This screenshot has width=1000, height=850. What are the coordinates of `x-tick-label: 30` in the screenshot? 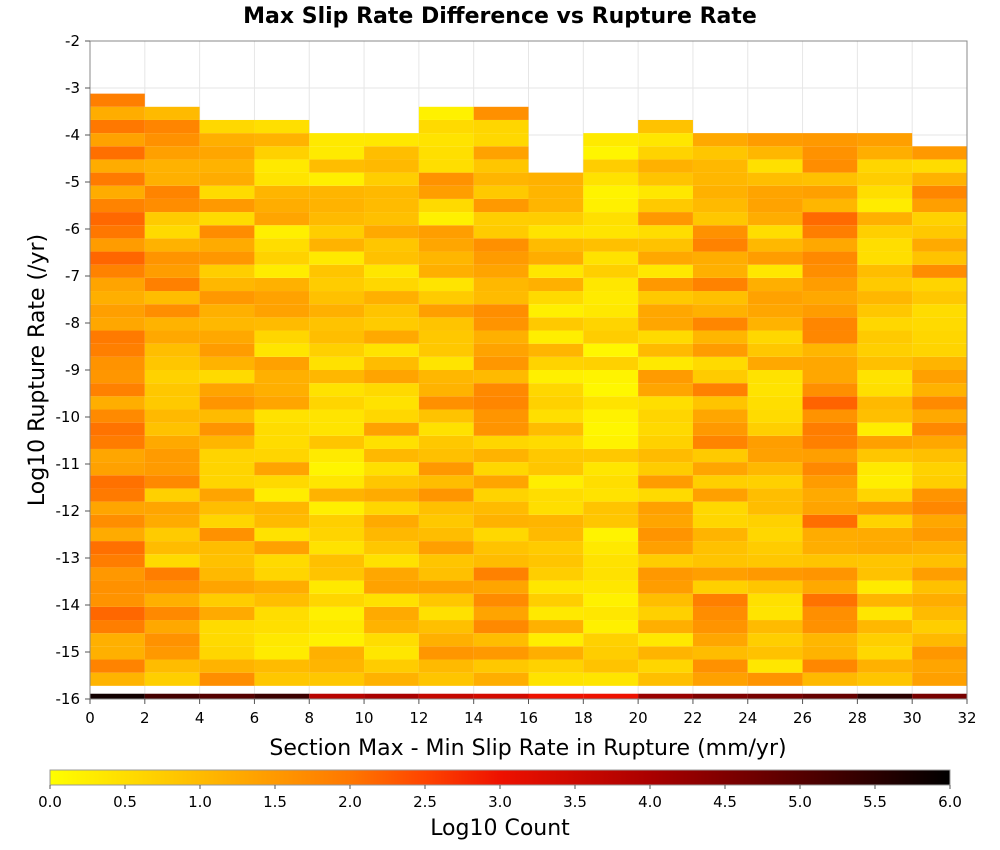 It's located at (912, 718).